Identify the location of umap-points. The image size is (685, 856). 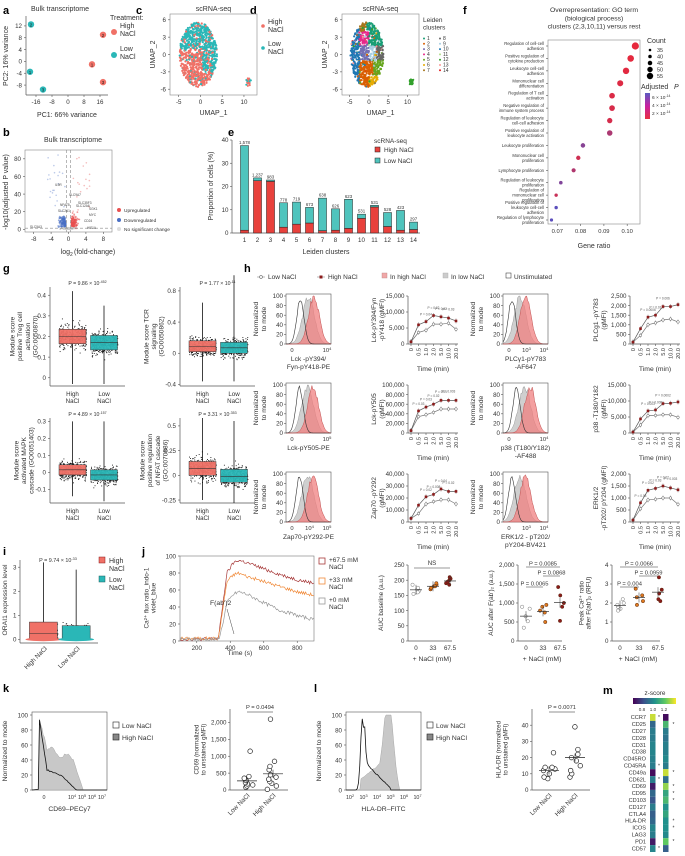
(215, 54).